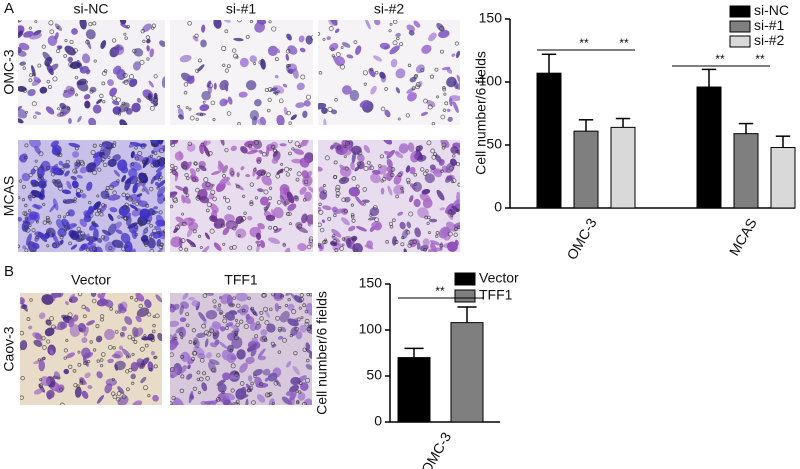 Image resolution: width=800 pixels, height=469 pixels. I want to click on legend-swatch, so click(465, 296).